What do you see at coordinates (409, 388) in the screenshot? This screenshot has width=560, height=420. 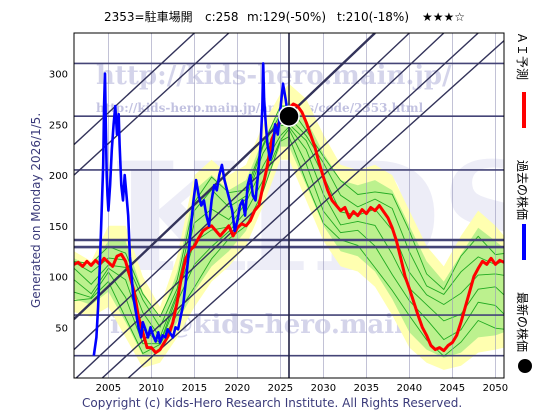 I see `x-tick-label: 2040` at bounding box center [409, 388].